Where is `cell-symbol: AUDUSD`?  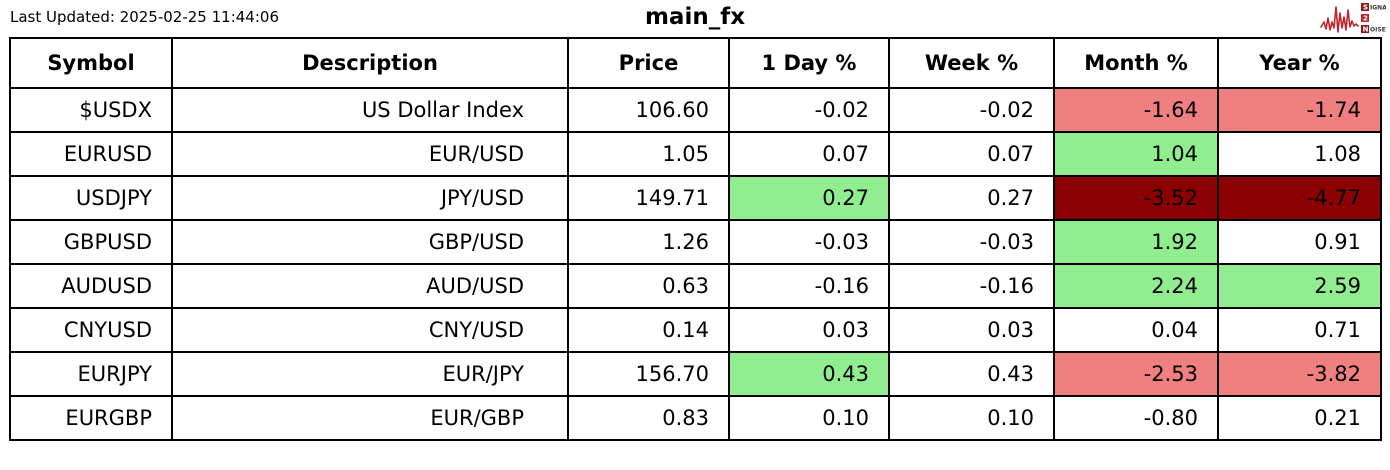 cell-symbol: AUDUSD is located at coordinates (91, 286).